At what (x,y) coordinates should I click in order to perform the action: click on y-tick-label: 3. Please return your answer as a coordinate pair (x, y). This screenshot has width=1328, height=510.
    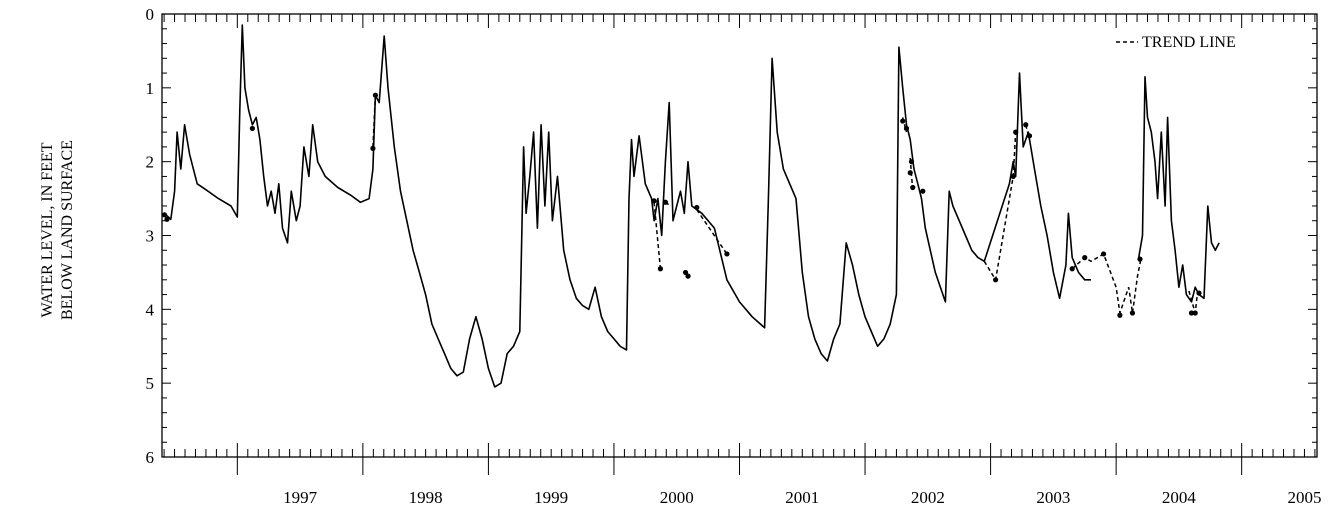
    Looking at the image, I should click on (150, 236).